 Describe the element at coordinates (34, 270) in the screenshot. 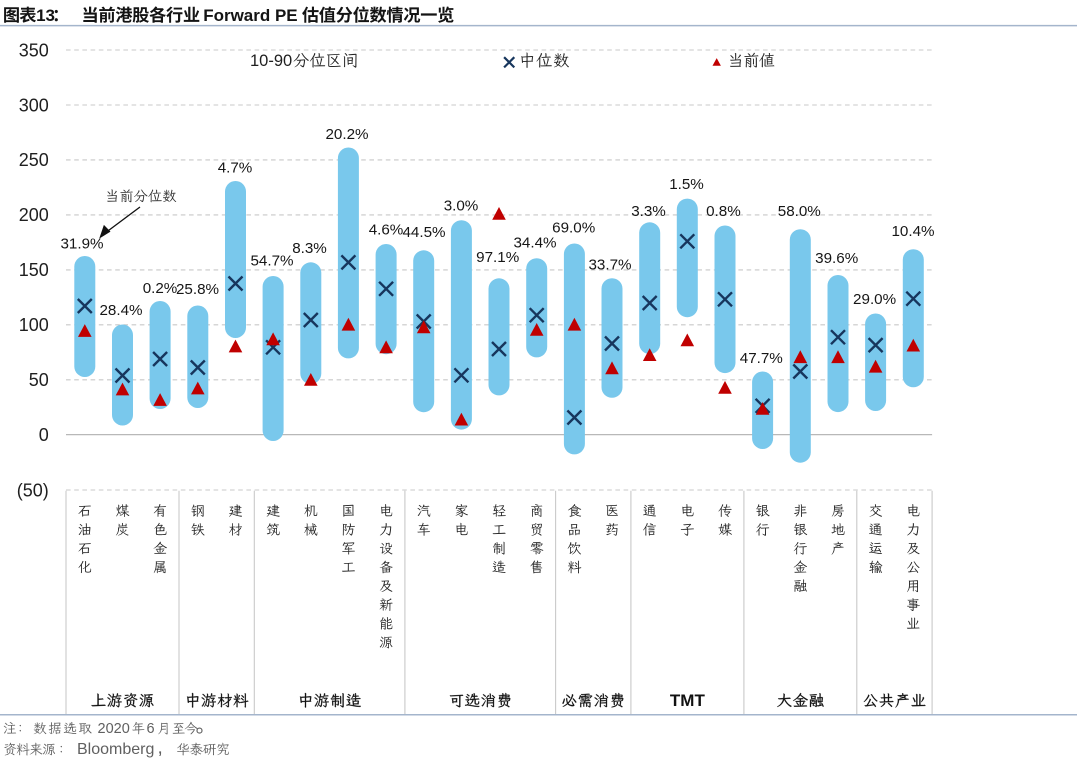

I see `svg-text: 150` at that location.